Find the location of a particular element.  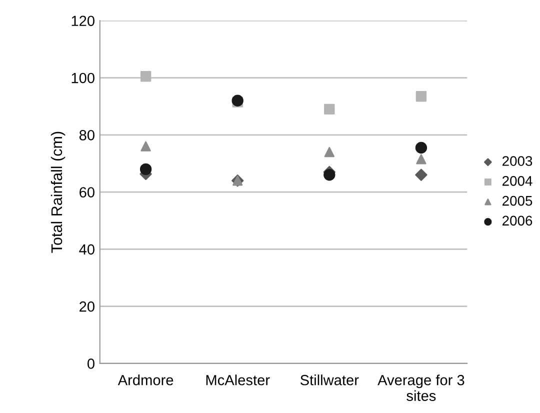

legend-label: 2004 is located at coordinates (517, 181).